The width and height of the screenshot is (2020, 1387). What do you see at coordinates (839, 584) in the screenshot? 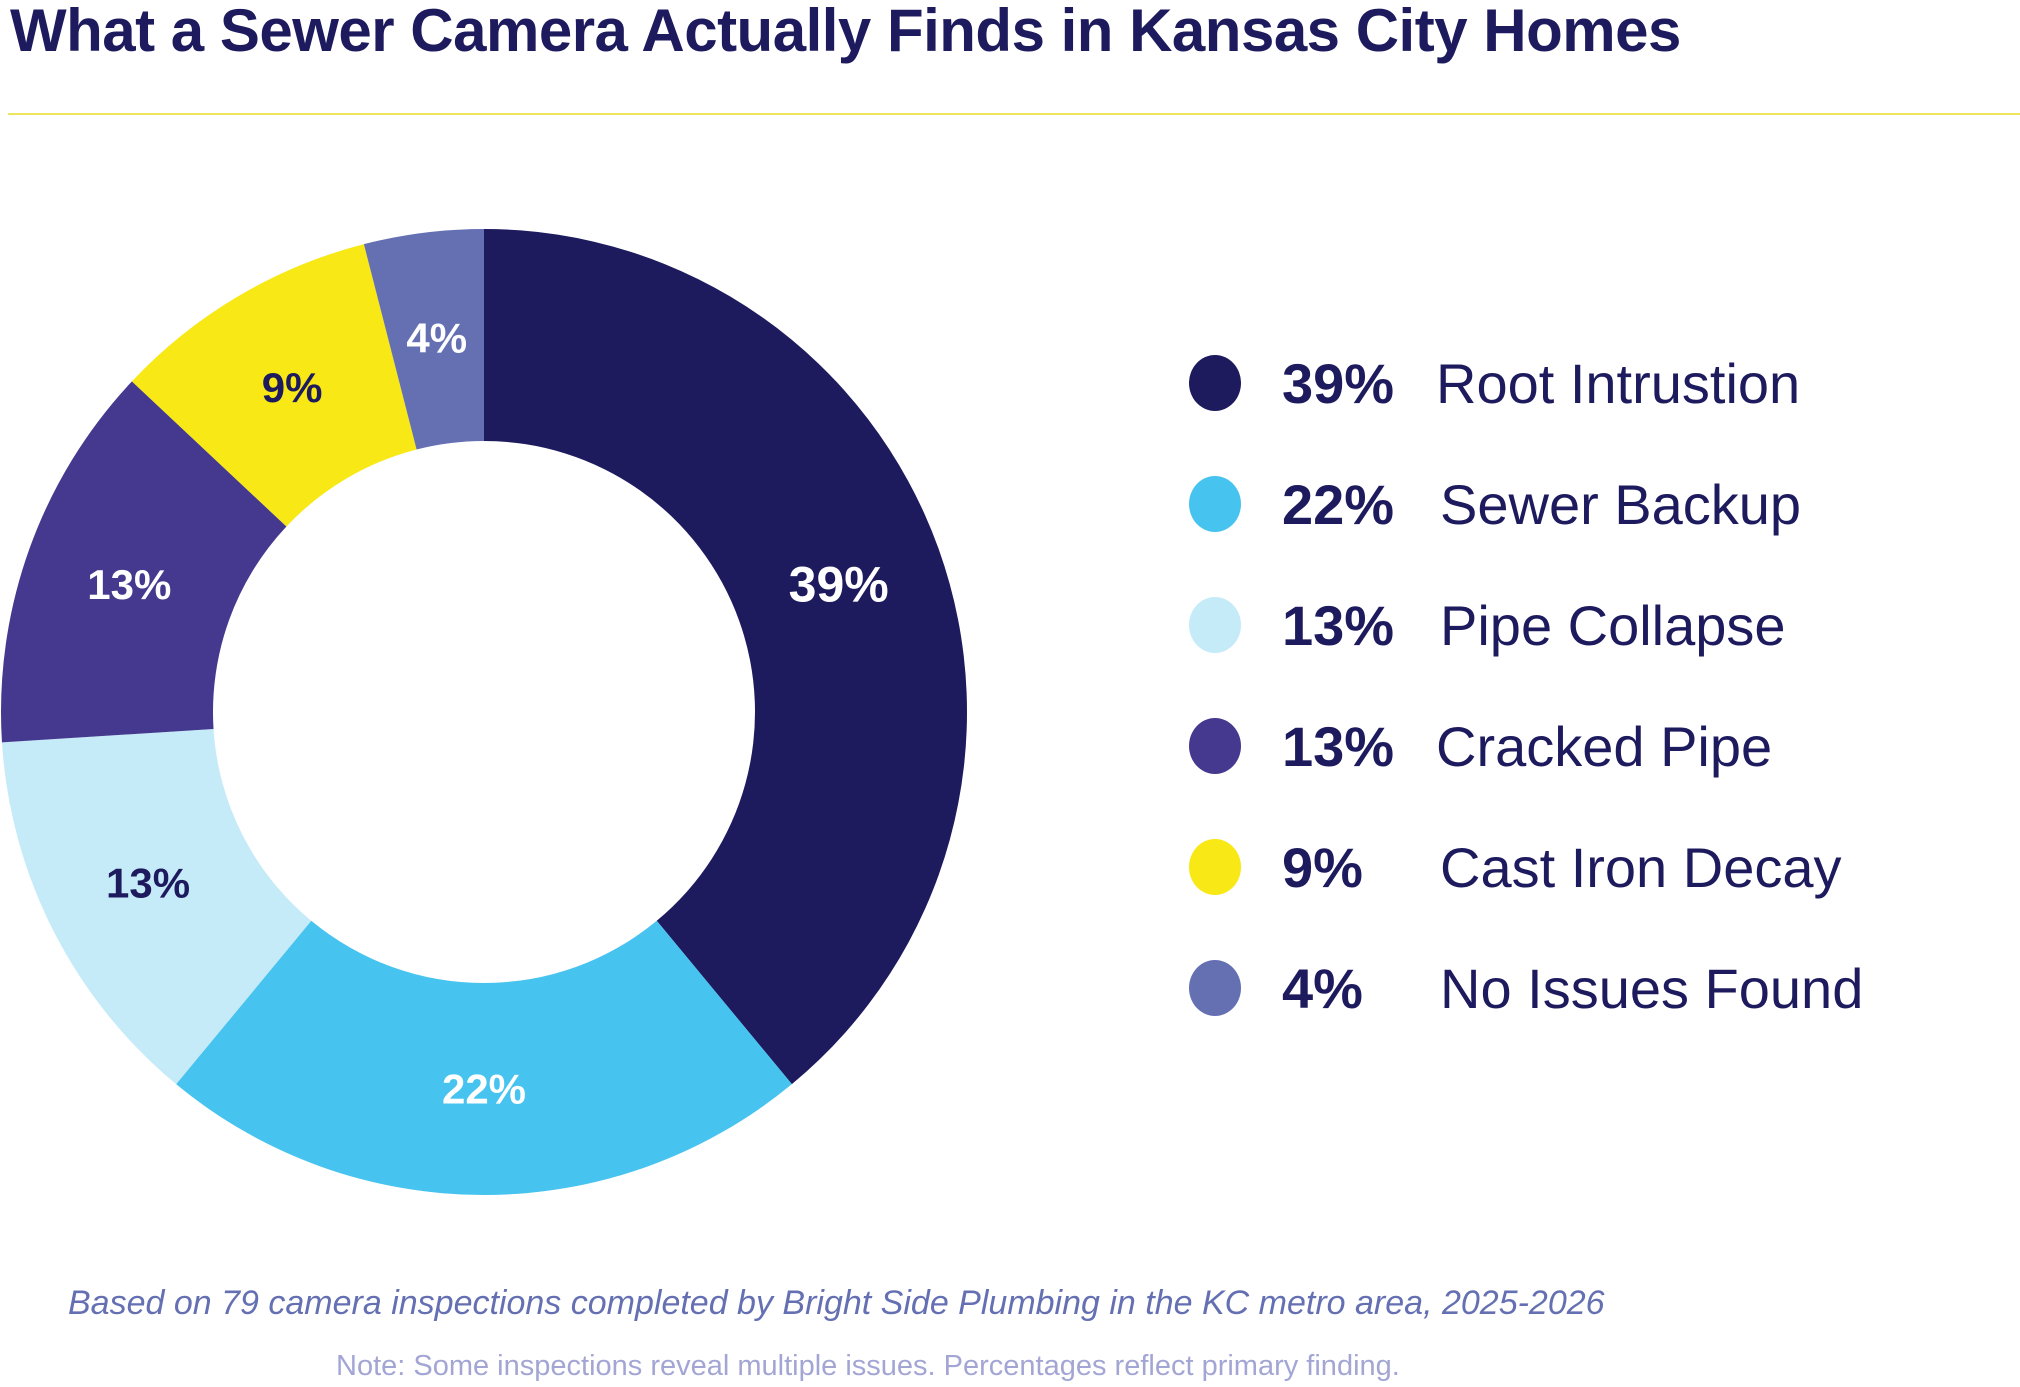
I see `slice-label: 39%` at bounding box center [839, 584].